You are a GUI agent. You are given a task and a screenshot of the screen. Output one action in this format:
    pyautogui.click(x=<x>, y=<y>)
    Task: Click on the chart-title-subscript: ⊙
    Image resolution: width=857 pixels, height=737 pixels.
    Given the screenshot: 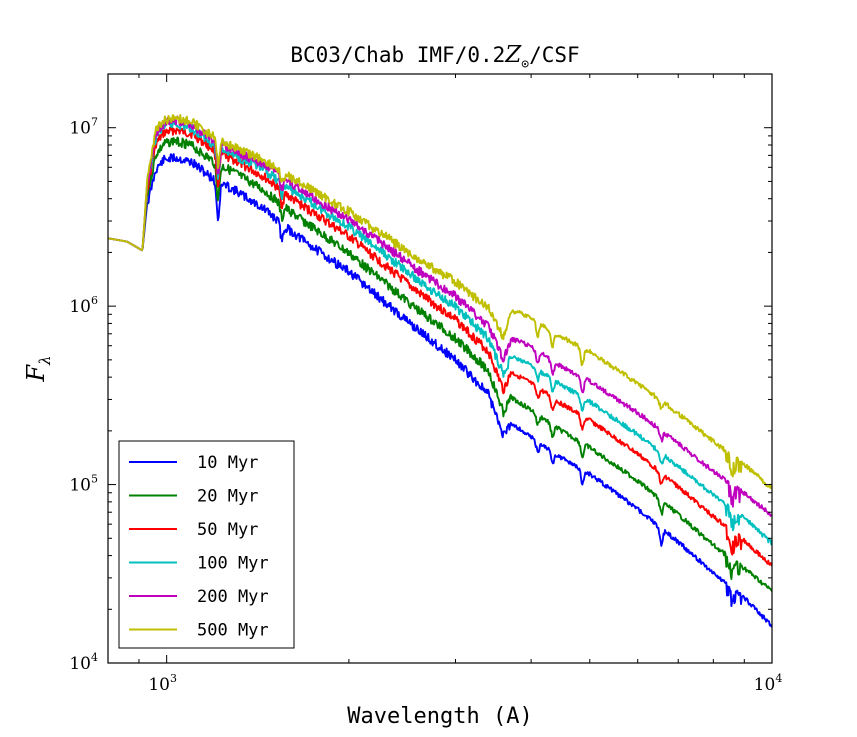 What is the action you would take?
    pyautogui.click(x=525, y=64)
    